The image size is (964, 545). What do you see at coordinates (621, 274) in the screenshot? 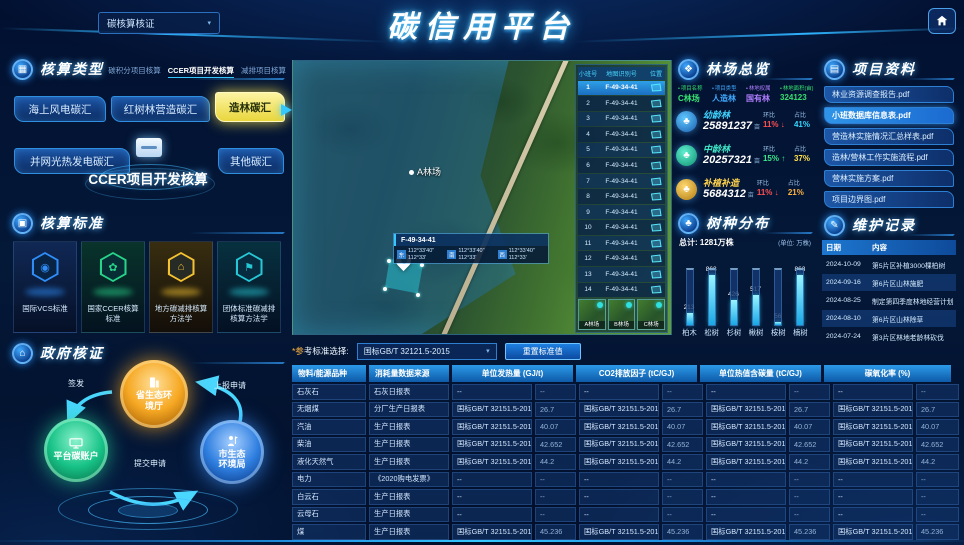
I see `plot-row: 13 F-49-34-41` at bounding box center [621, 274].